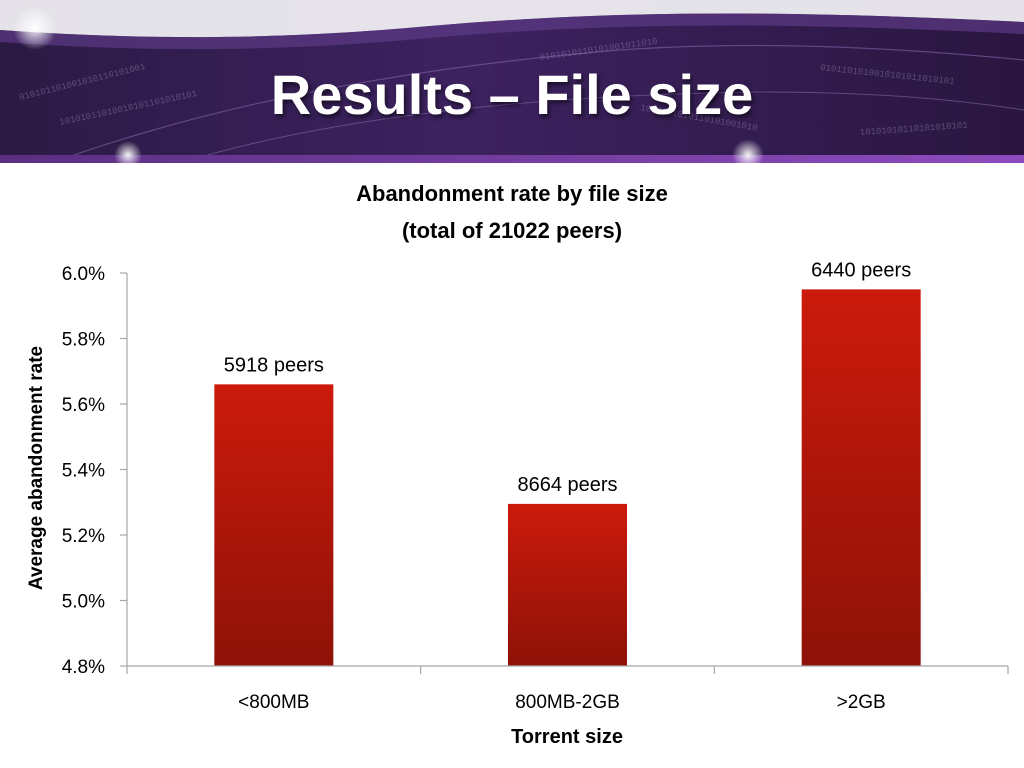  What do you see at coordinates (83, 667) in the screenshot?
I see `y-tick-label: 4.8%` at bounding box center [83, 667].